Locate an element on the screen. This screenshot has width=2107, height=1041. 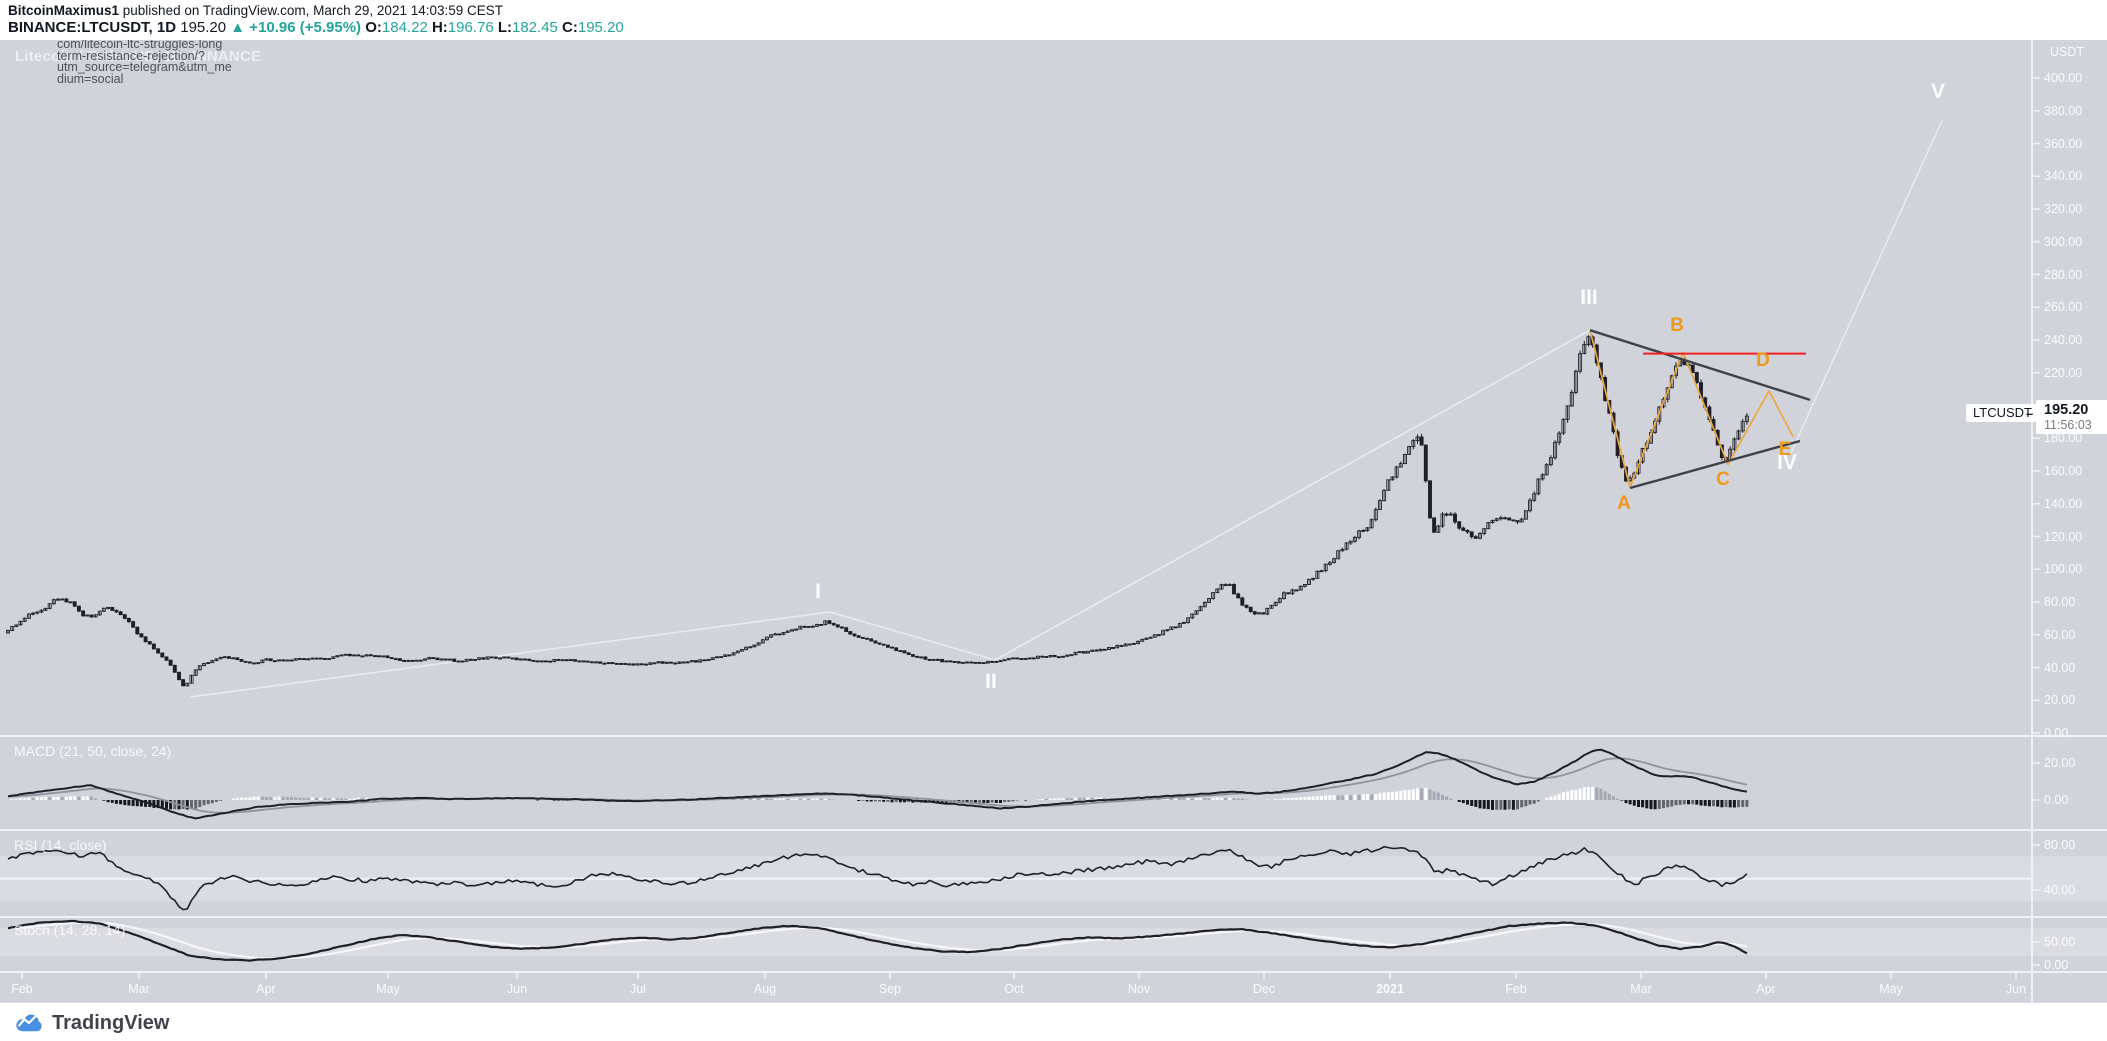
wave-label-e: E is located at coordinates (1785, 449).